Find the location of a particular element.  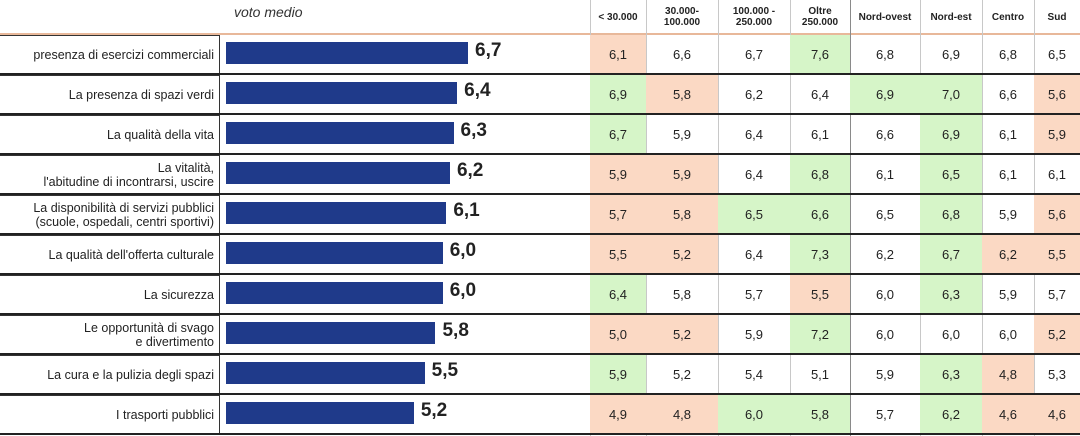

bar-value-label: 5,8 is located at coordinates (455, 330).